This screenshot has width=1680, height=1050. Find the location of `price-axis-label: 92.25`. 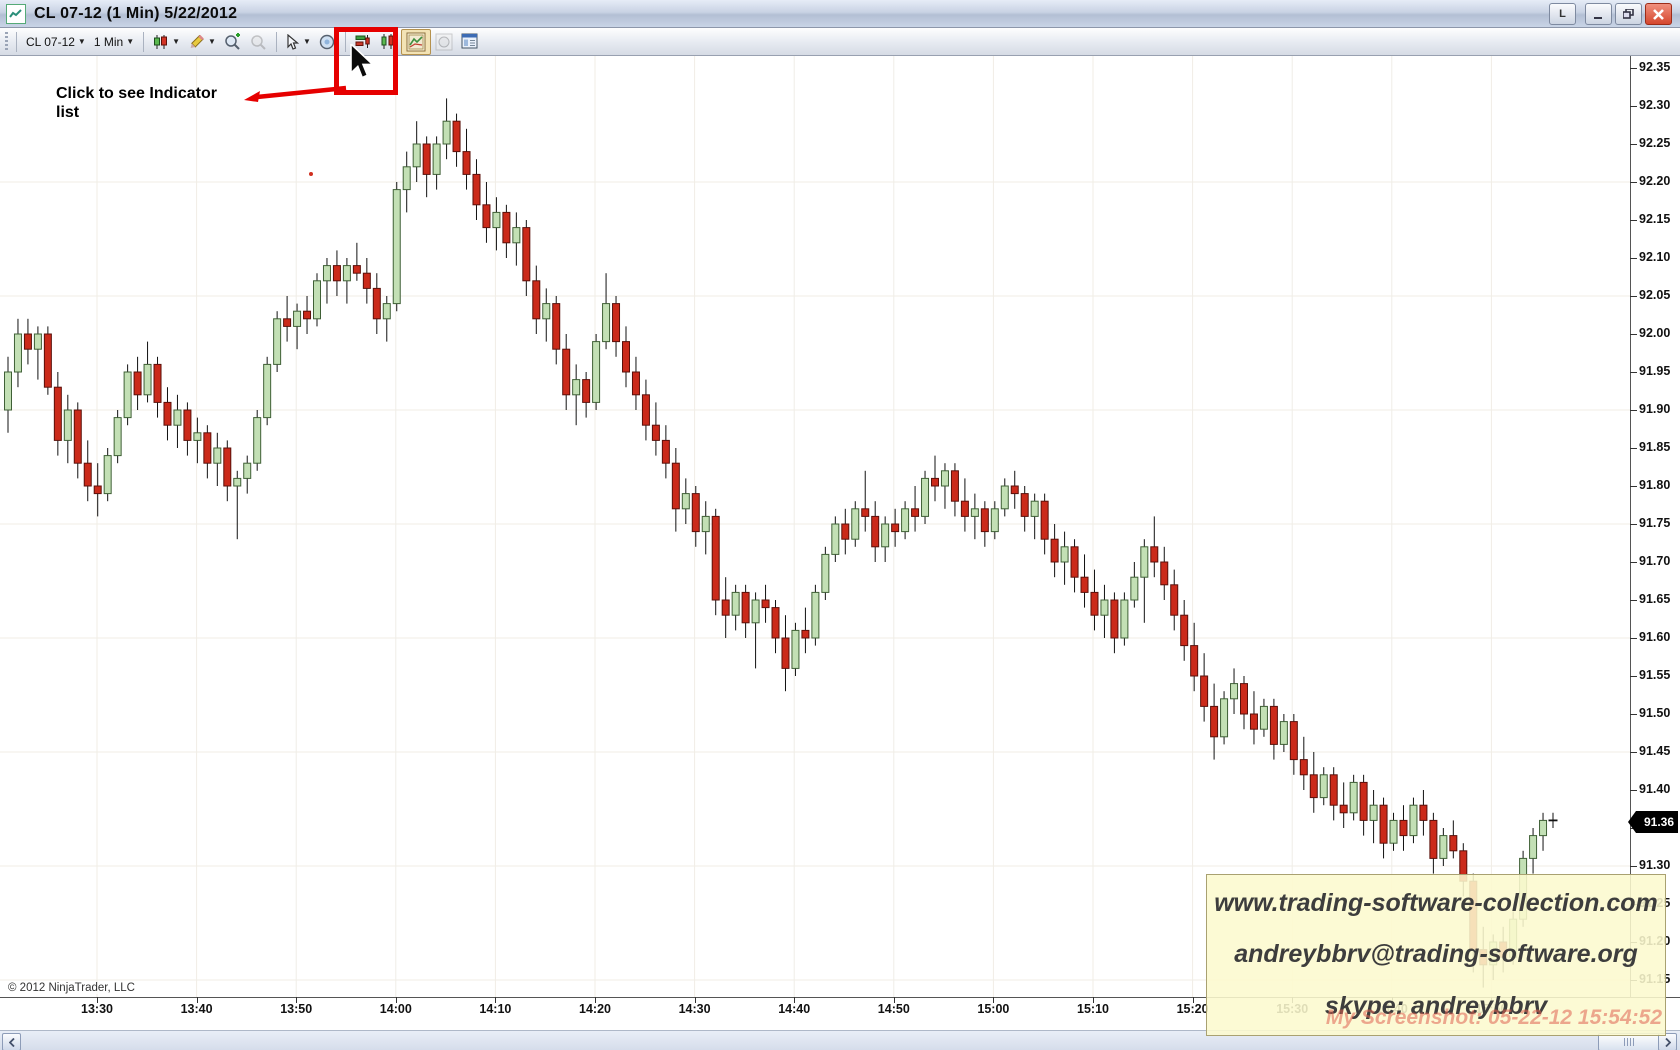

price-axis-label: 92.25 is located at coordinates (1655, 143).